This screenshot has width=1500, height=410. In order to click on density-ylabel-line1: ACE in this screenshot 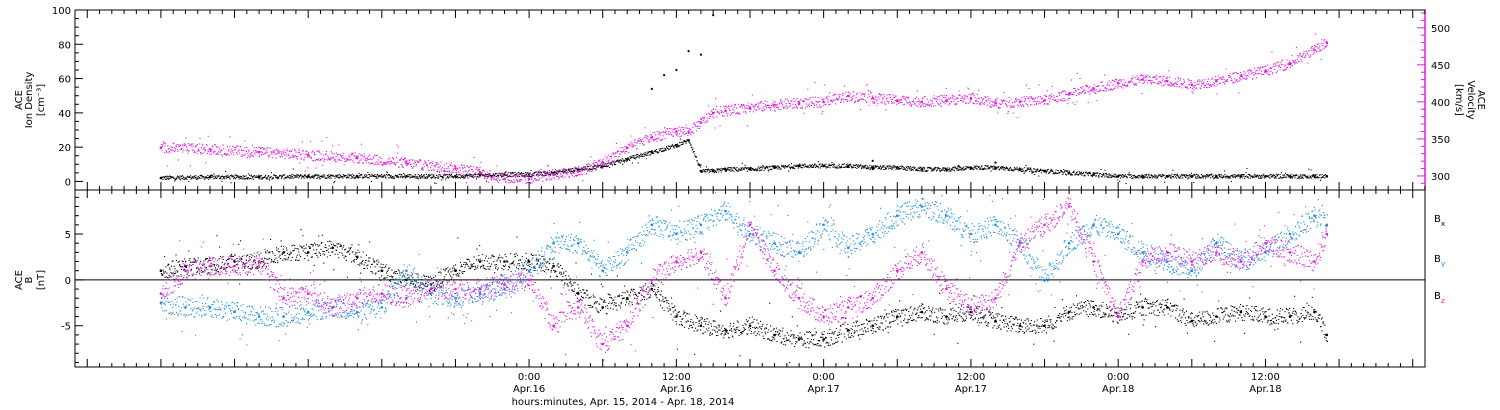, I will do `click(19, 100)`.